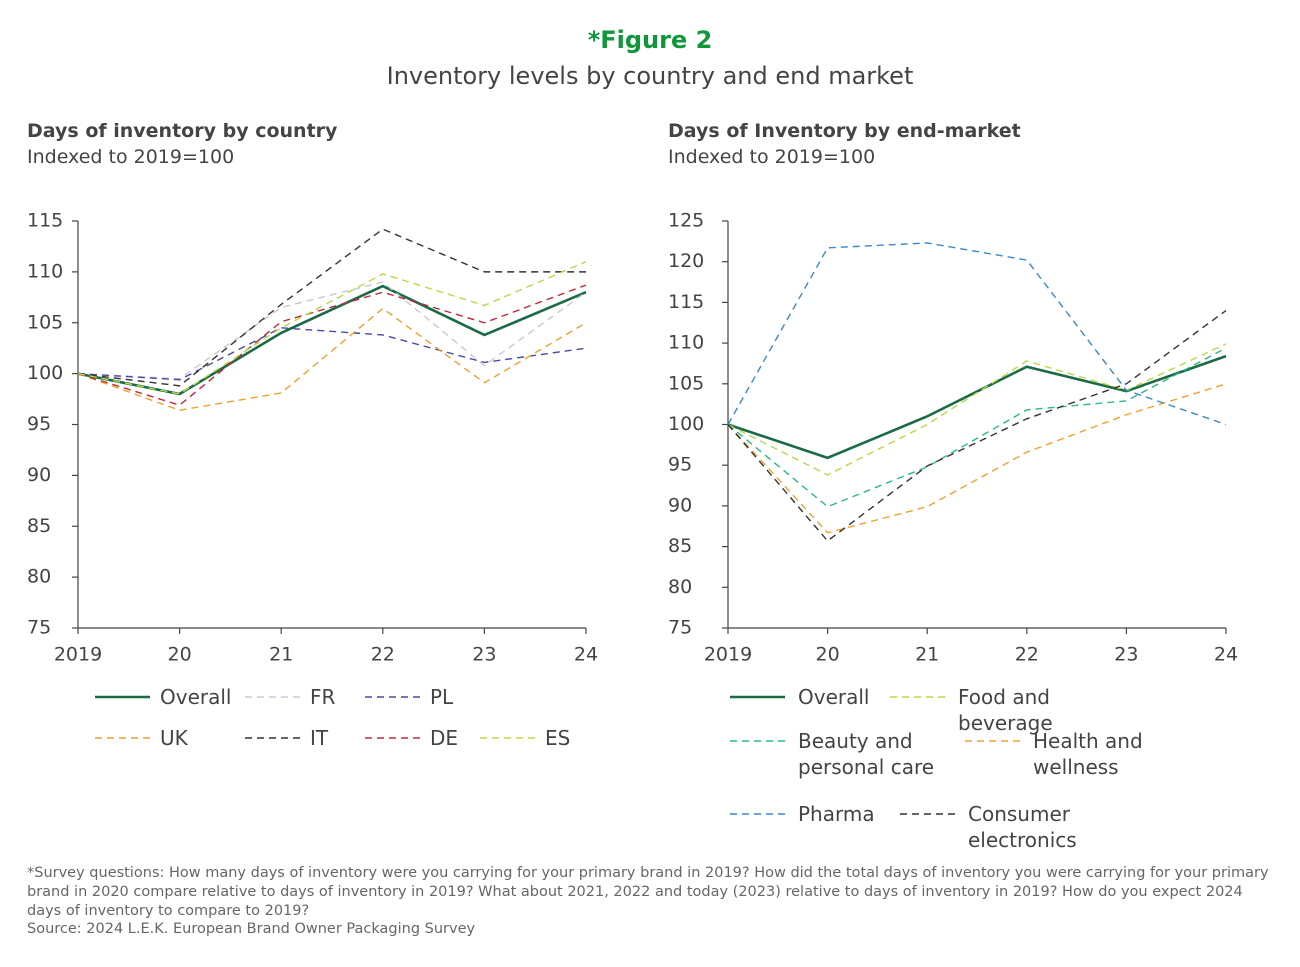  I want to click on chart-title: Days of inventory by country, so click(182, 131).